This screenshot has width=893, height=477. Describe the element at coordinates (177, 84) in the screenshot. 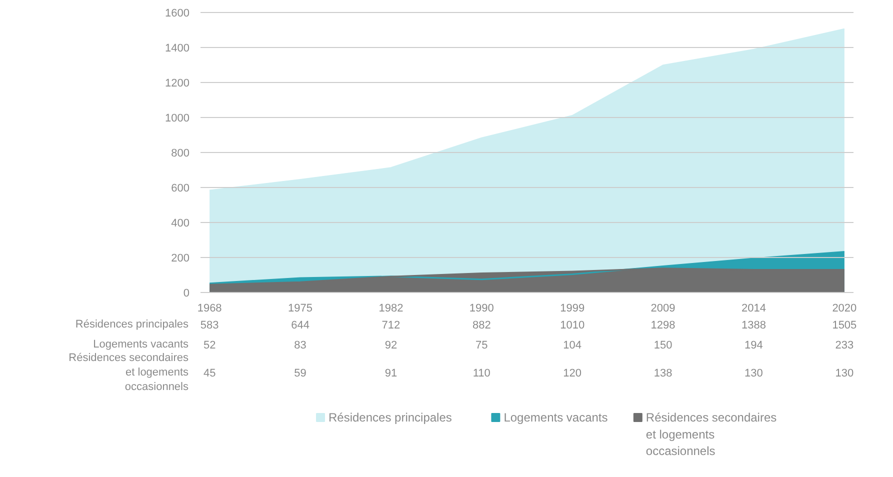

I see `y-tick-label: 1200` at that location.